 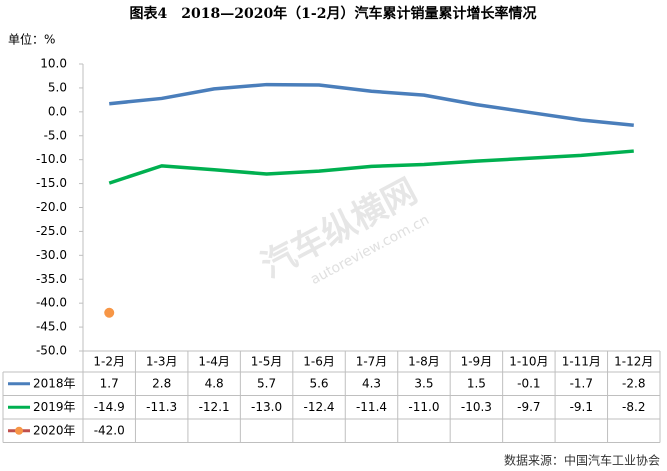 I want to click on table-cell: -9.7, so click(x=528, y=407).